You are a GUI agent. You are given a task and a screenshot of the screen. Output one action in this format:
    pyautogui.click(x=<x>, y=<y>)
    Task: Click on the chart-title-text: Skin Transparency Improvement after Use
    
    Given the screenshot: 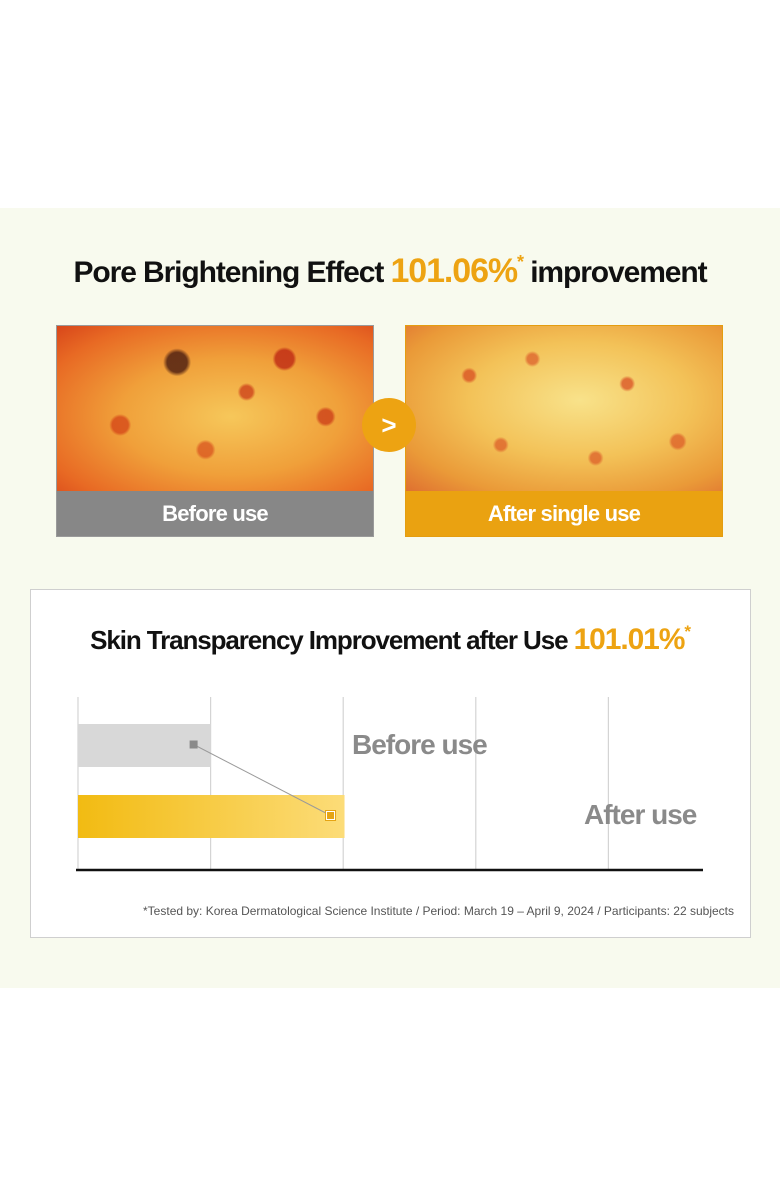 What is the action you would take?
    pyautogui.click(x=329, y=640)
    